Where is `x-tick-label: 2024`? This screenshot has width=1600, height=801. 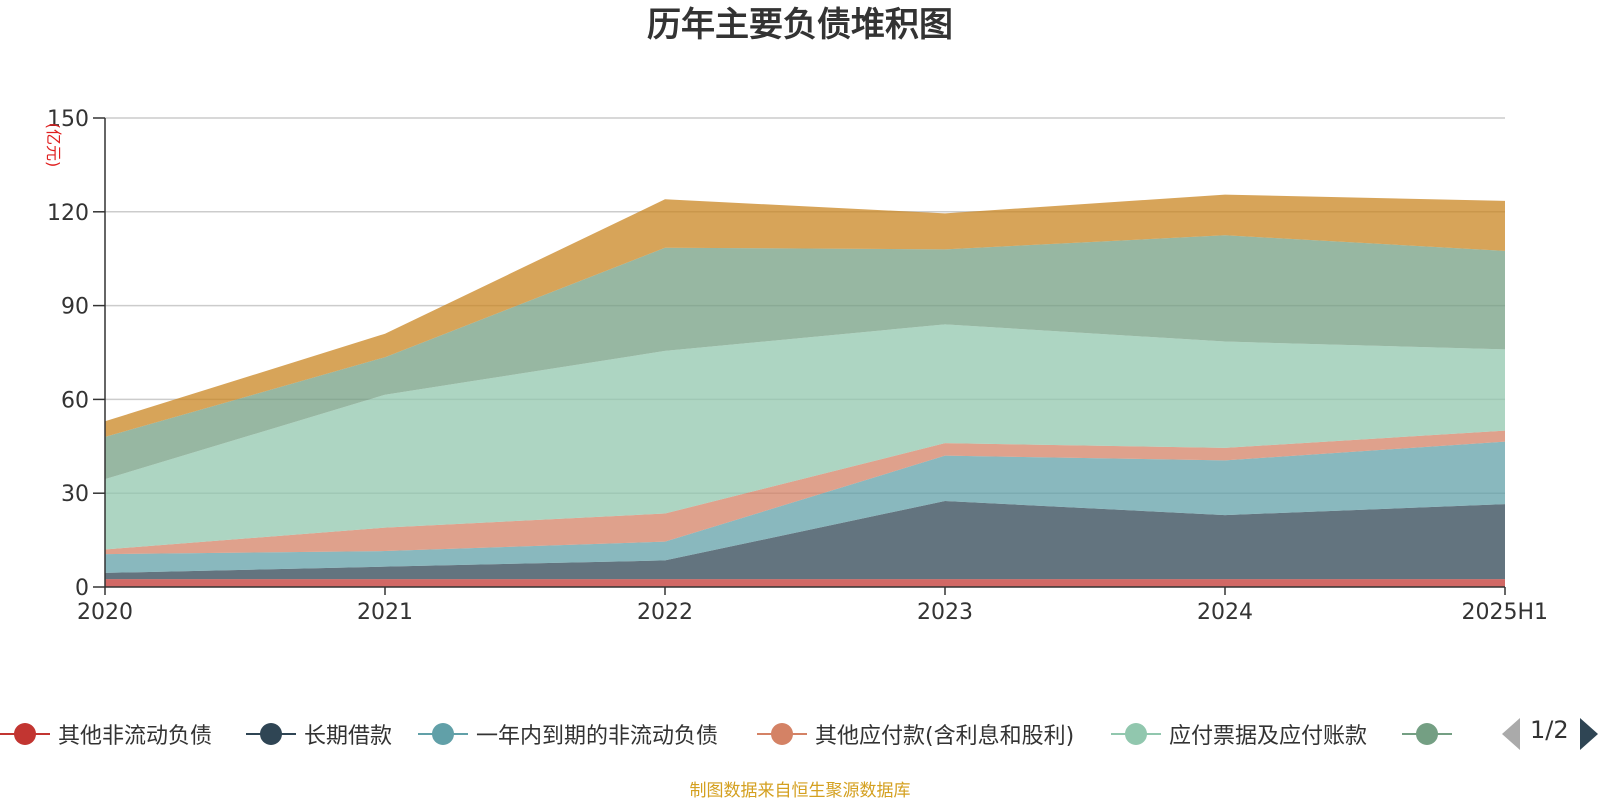 x-tick-label: 2024 is located at coordinates (1225, 612).